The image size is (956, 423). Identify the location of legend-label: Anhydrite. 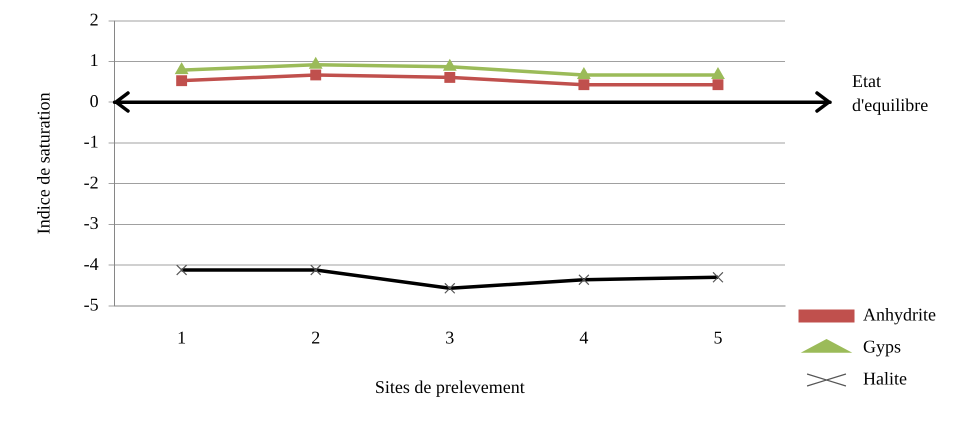
(899, 314).